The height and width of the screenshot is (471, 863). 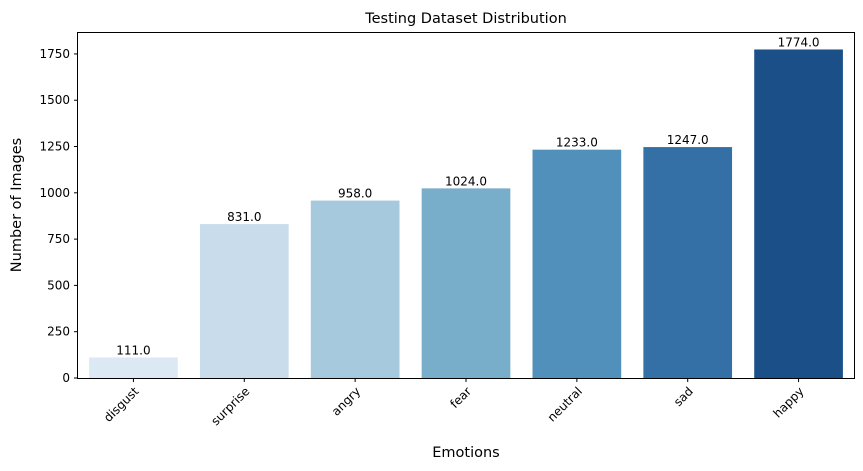 I want to click on bar-value-label: 1247.0, so click(x=688, y=140).